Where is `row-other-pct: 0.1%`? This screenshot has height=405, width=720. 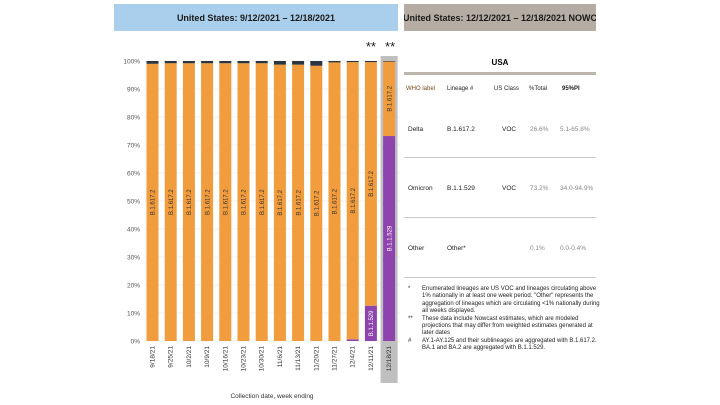
row-other-pct: 0.1% is located at coordinates (537, 248).